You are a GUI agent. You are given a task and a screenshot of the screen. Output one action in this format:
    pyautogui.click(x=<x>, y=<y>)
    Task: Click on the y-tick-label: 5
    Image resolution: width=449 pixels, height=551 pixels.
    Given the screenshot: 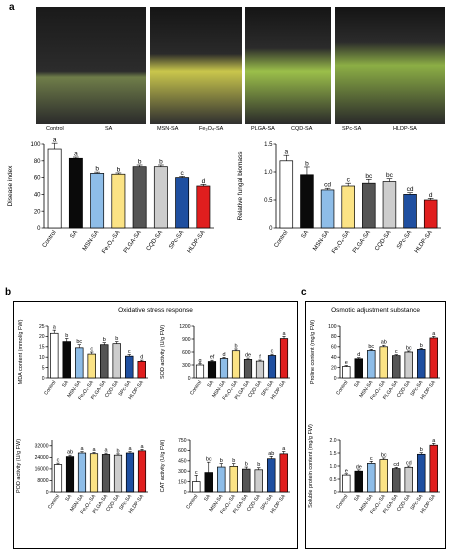 What is the action you would take?
    pyautogui.click(x=43, y=368)
    